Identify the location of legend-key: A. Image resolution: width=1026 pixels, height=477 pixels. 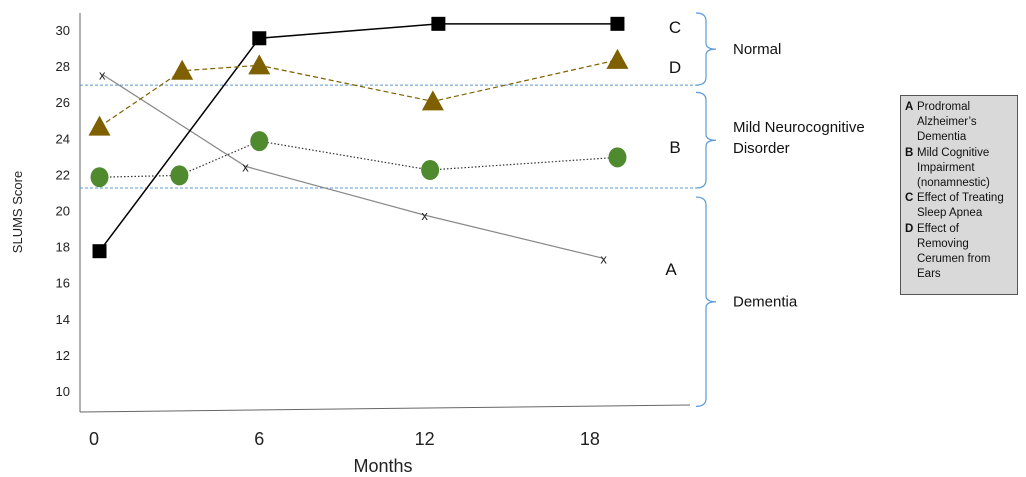
(909, 107).